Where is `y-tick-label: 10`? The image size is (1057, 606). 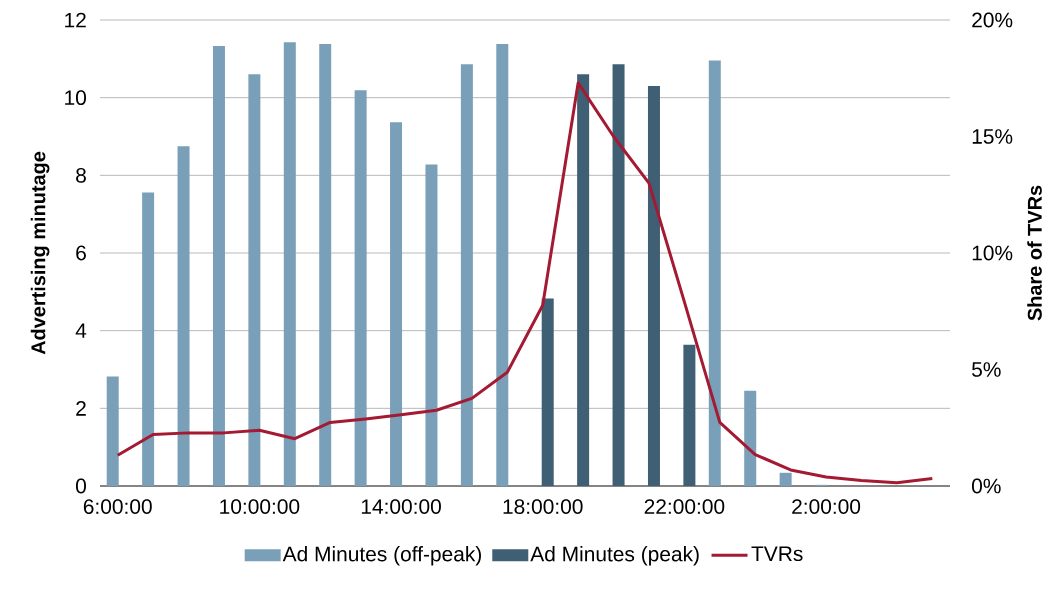 y-tick-label: 10 is located at coordinates (75, 98).